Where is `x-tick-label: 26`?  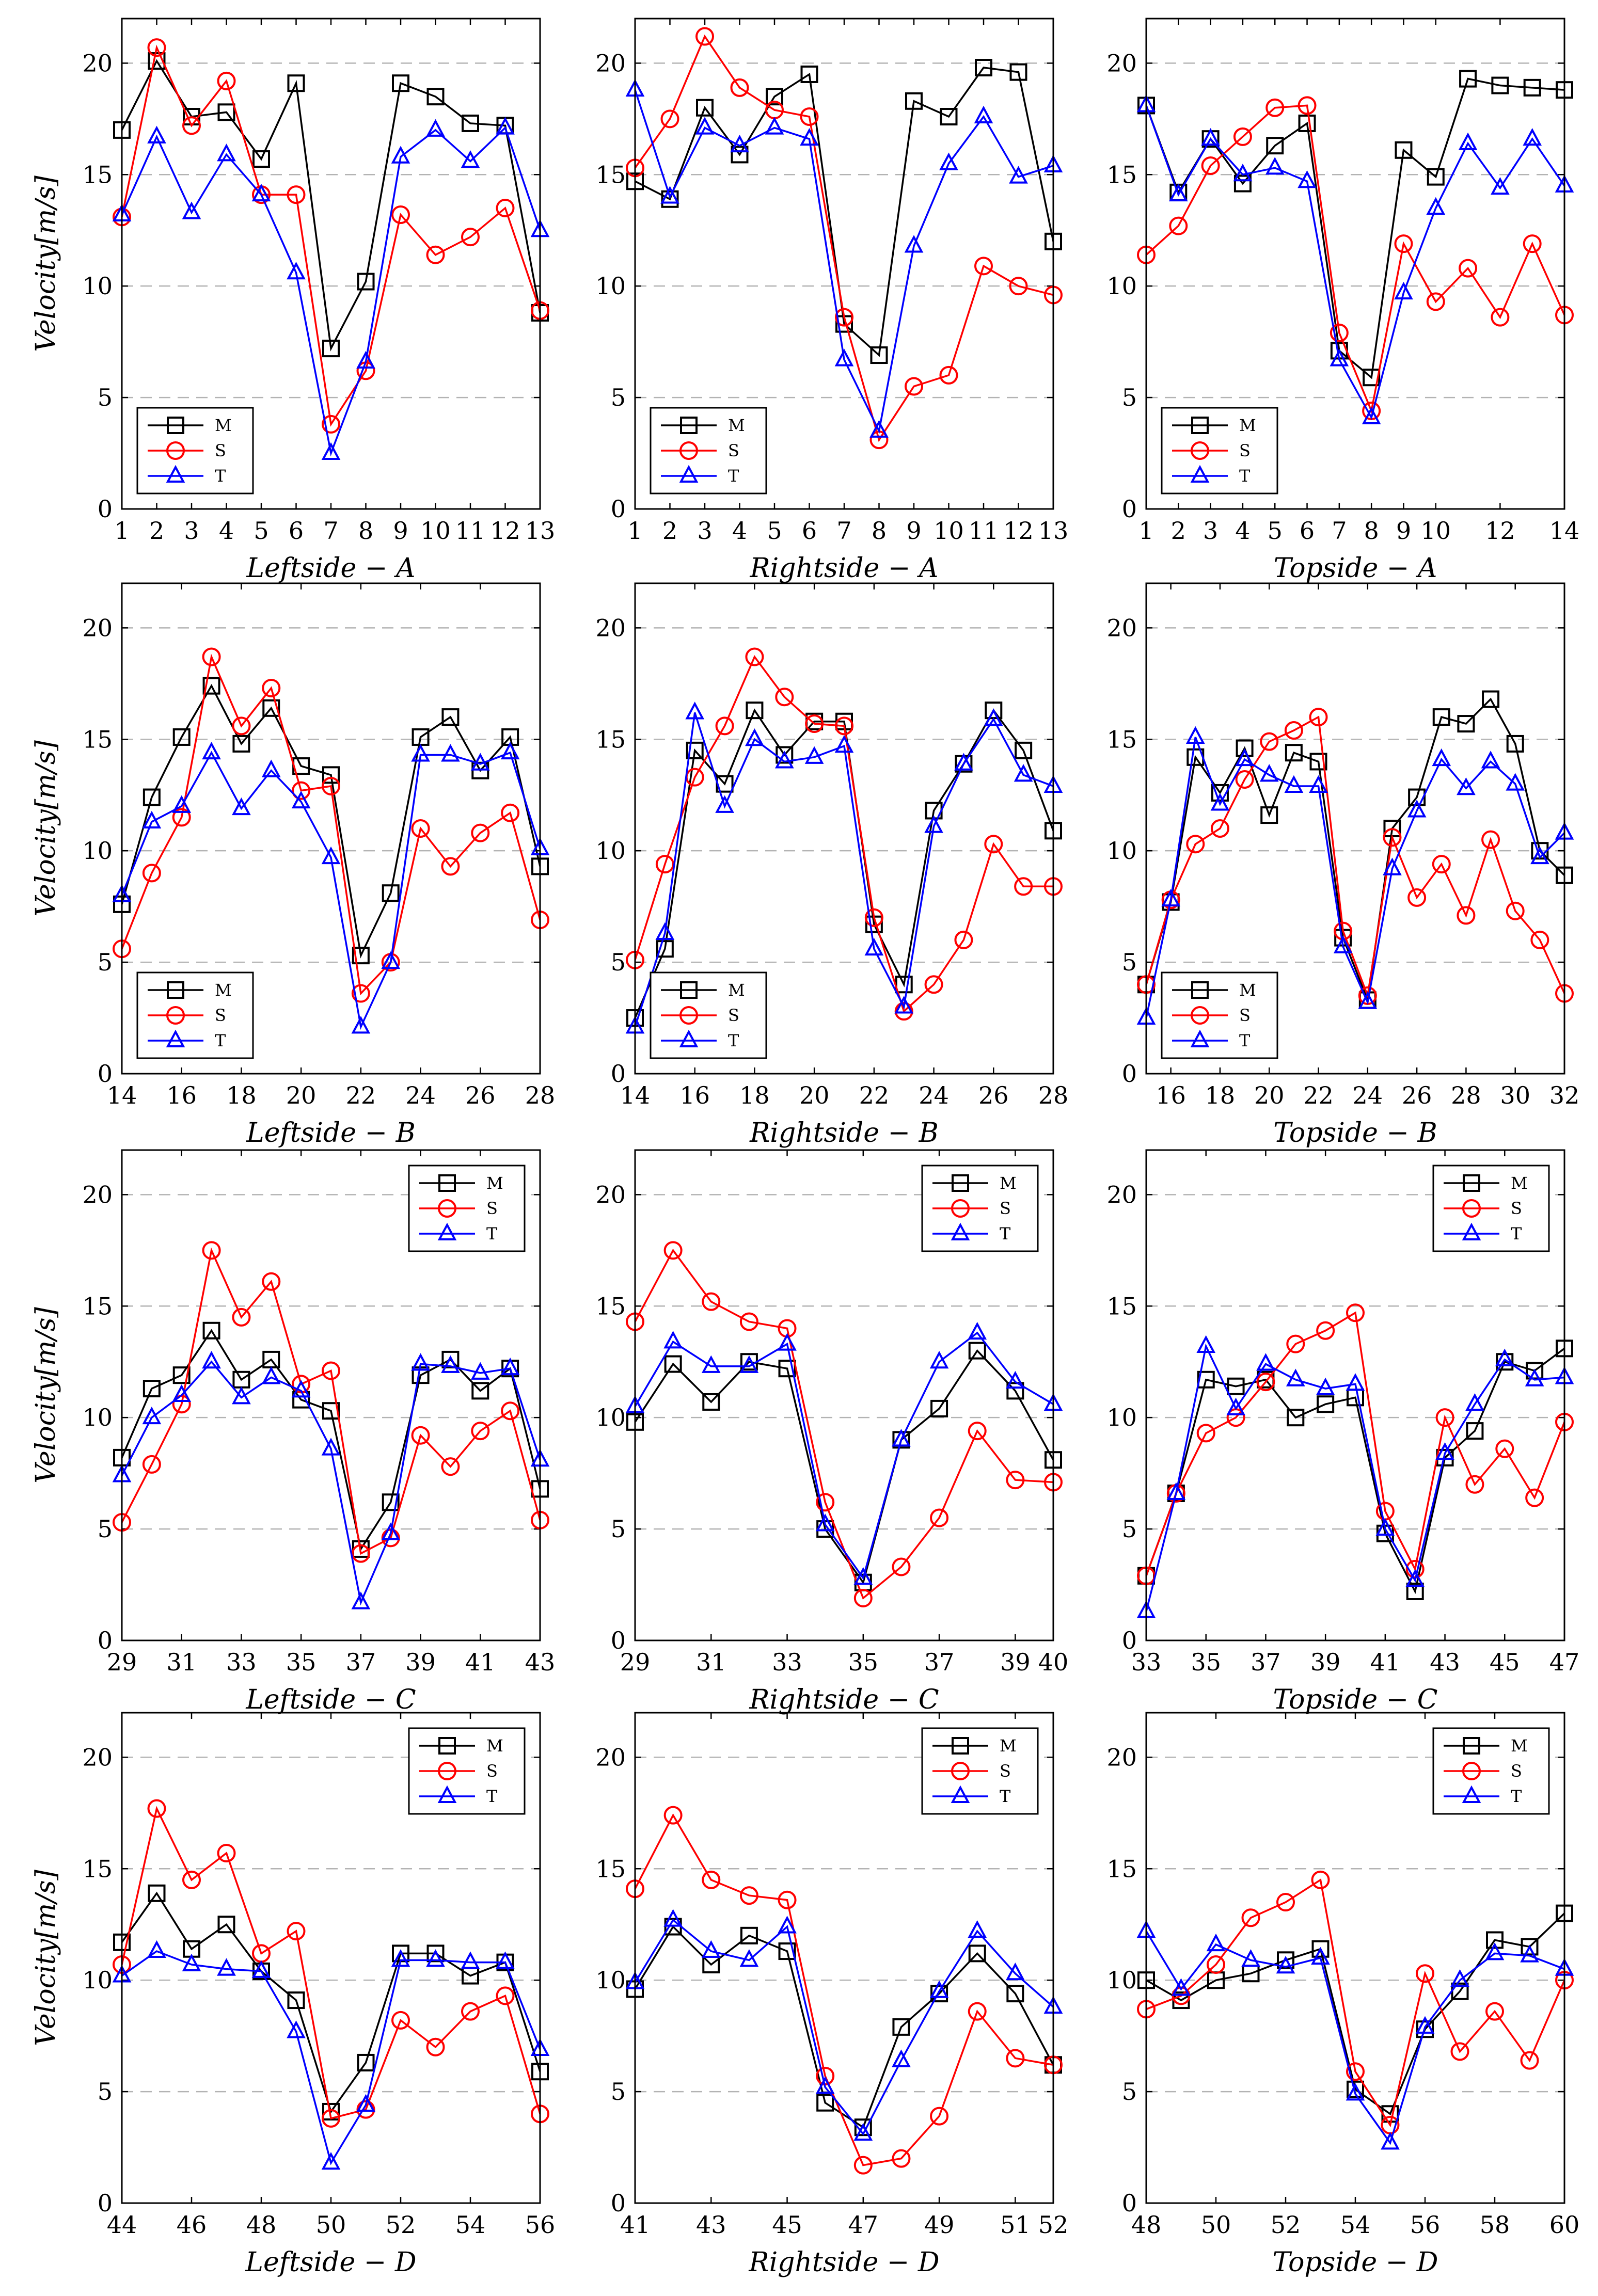 x-tick-label: 26 is located at coordinates (480, 1095).